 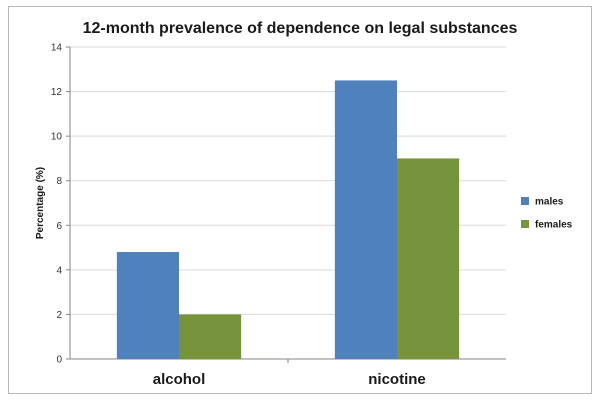 What do you see at coordinates (57, 48) in the screenshot?
I see `y-tick-label: 14` at bounding box center [57, 48].